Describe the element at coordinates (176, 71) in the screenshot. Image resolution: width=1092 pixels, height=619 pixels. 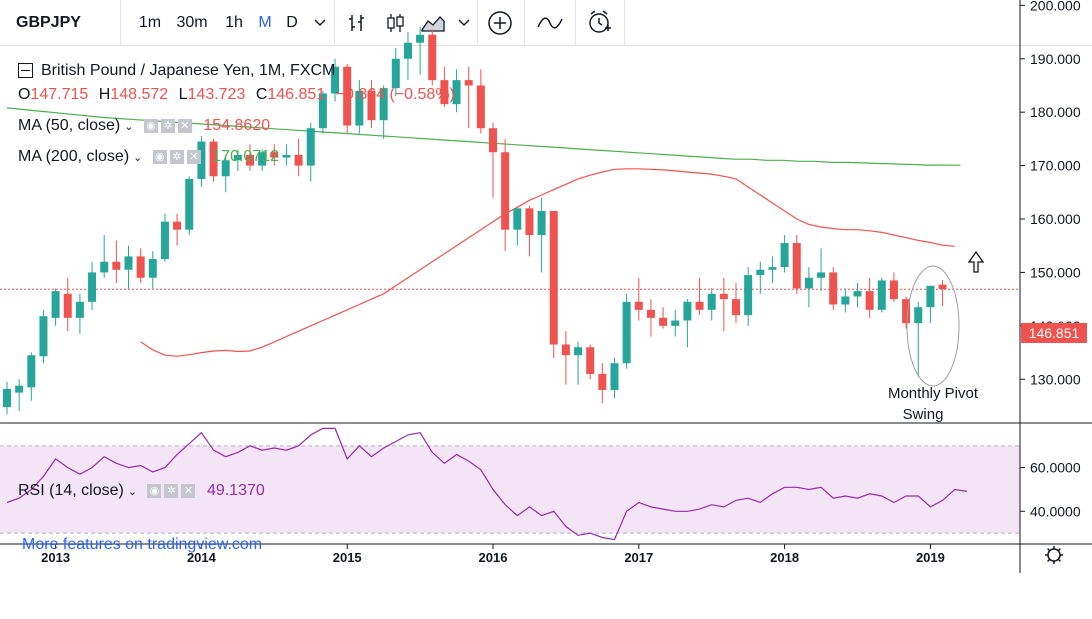
I see `symbol-legend: British Pound / Japanese Yen, 1M, FXCM` at that location.